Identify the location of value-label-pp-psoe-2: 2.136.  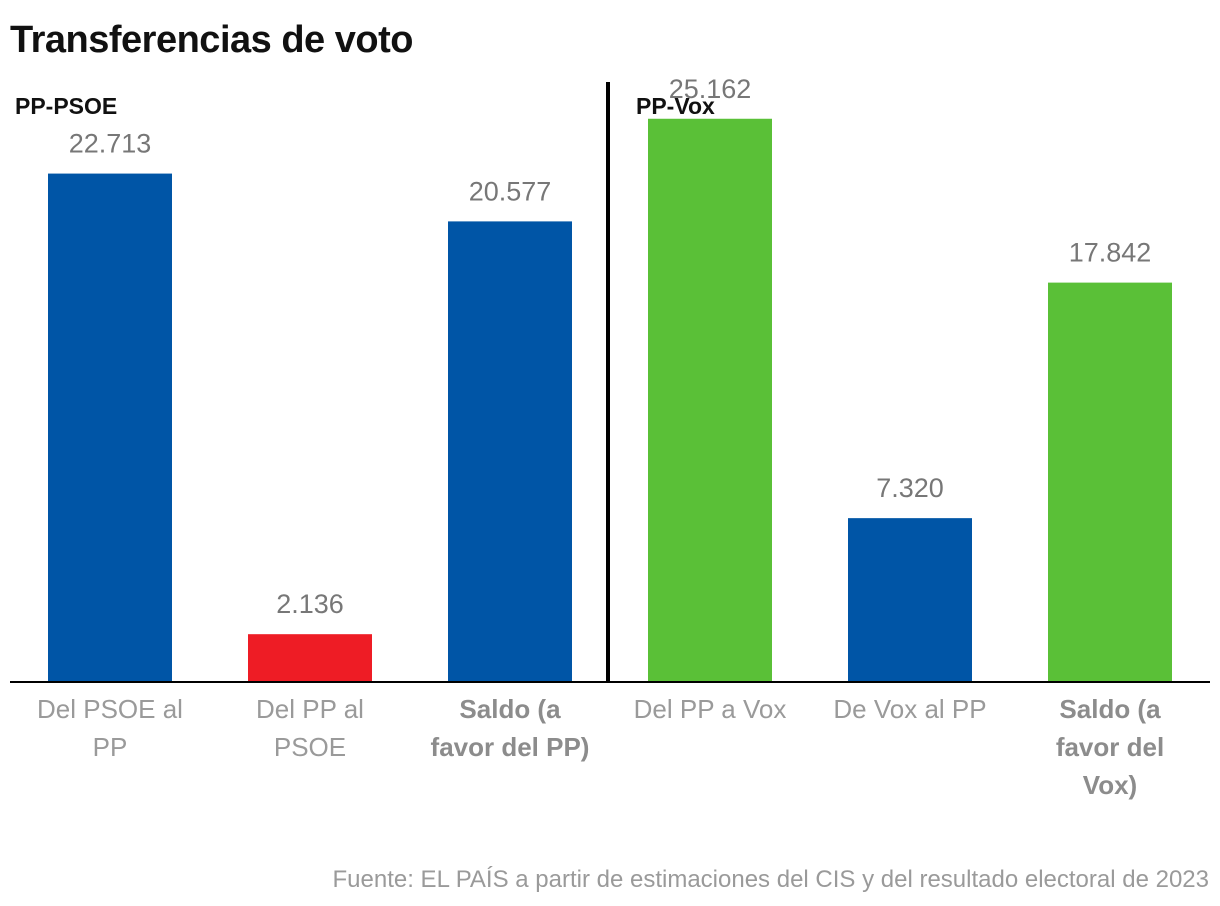
(310, 604).